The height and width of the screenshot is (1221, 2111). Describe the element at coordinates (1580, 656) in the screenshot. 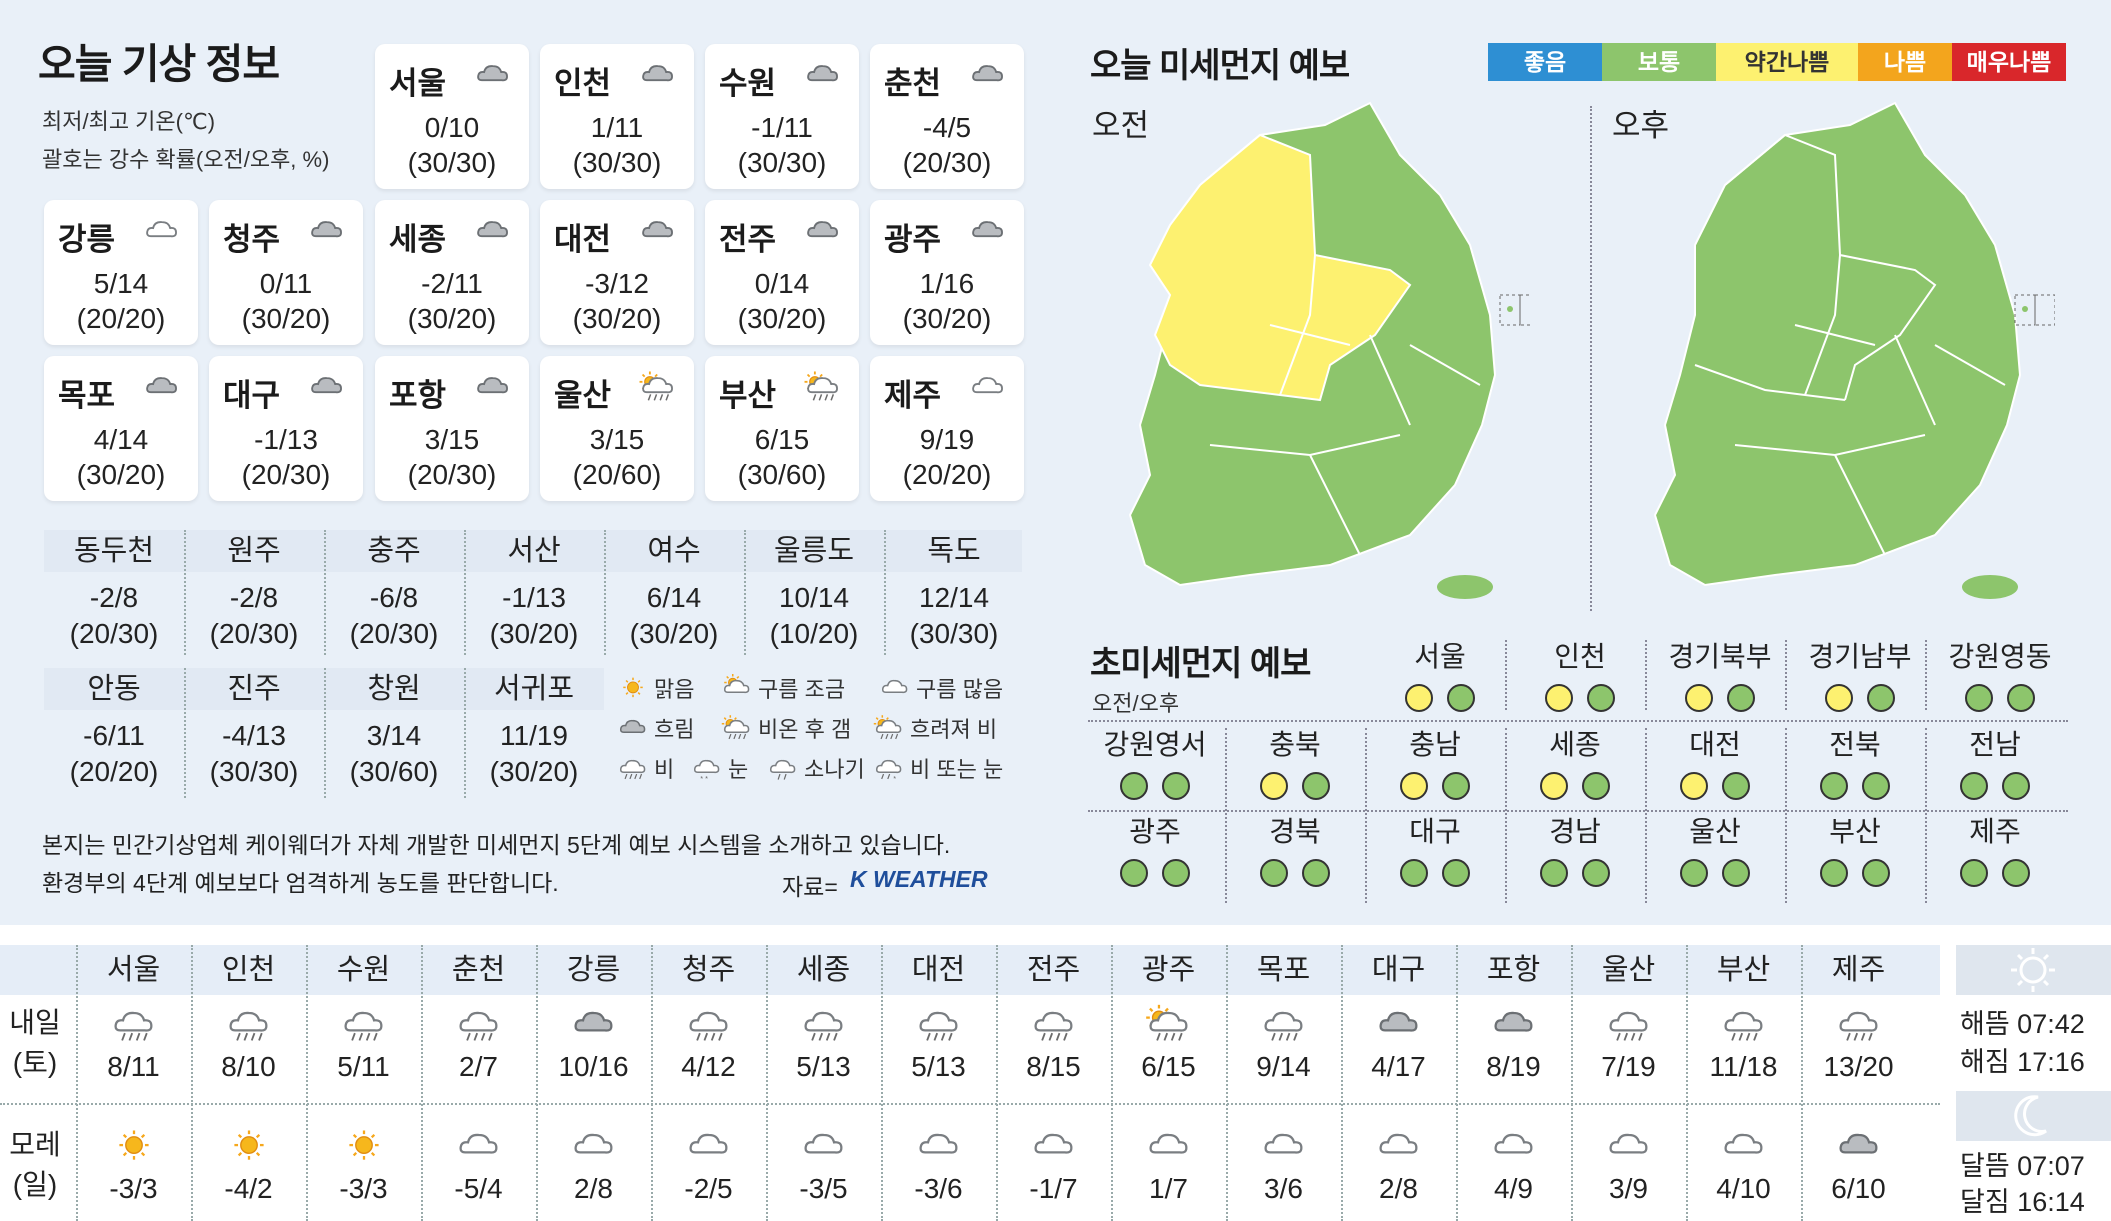

I see `region-name: 인천` at that location.